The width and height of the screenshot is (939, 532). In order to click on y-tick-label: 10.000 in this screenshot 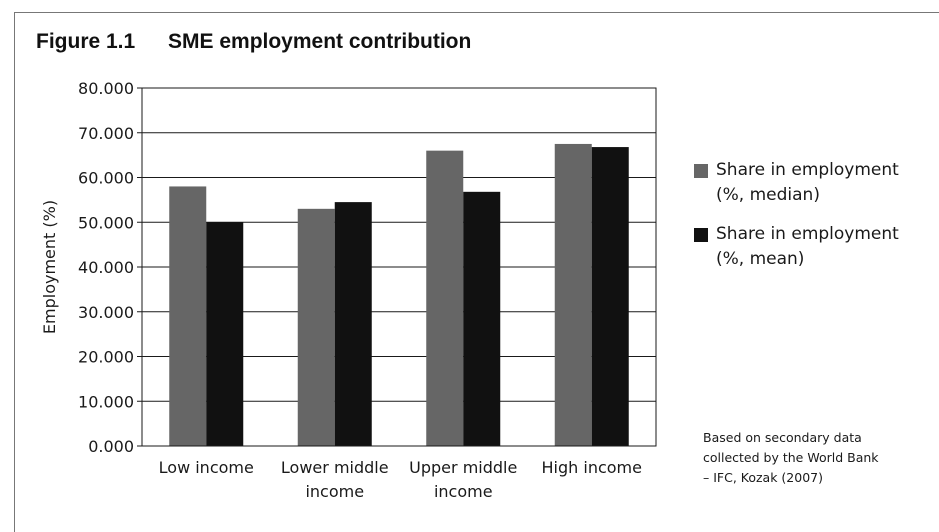, I will do `click(106, 401)`.